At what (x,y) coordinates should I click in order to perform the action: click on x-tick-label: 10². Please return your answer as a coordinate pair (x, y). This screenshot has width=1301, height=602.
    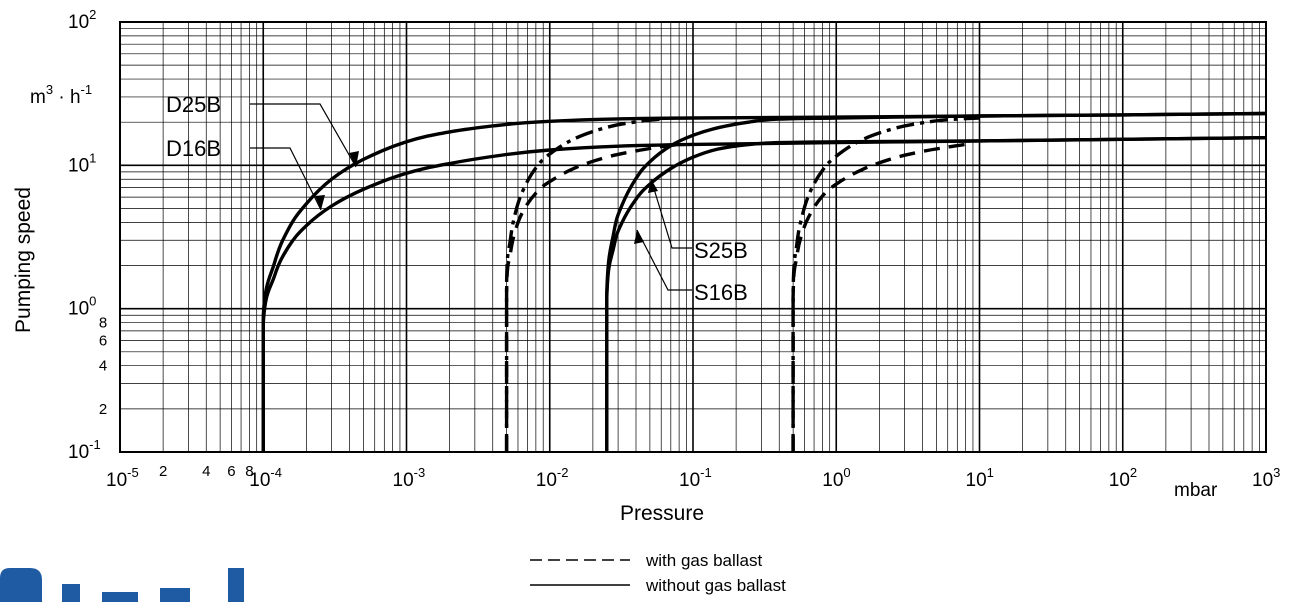
    Looking at the image, I should click on (1123, 478).